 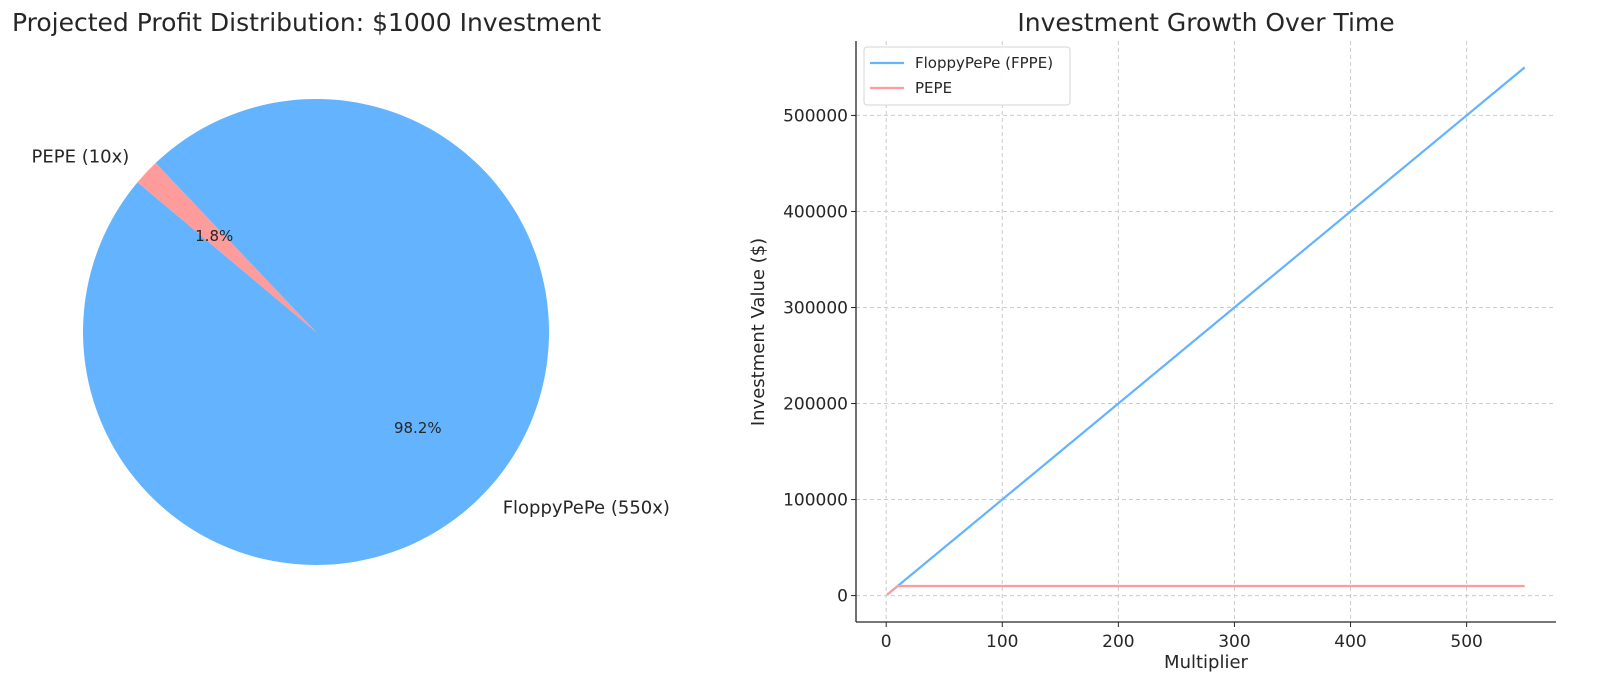 What do you see at coordinates (815, 501) in the screenshot?
I see `y-tick-label: 100000` at bounding box center [815, 501].